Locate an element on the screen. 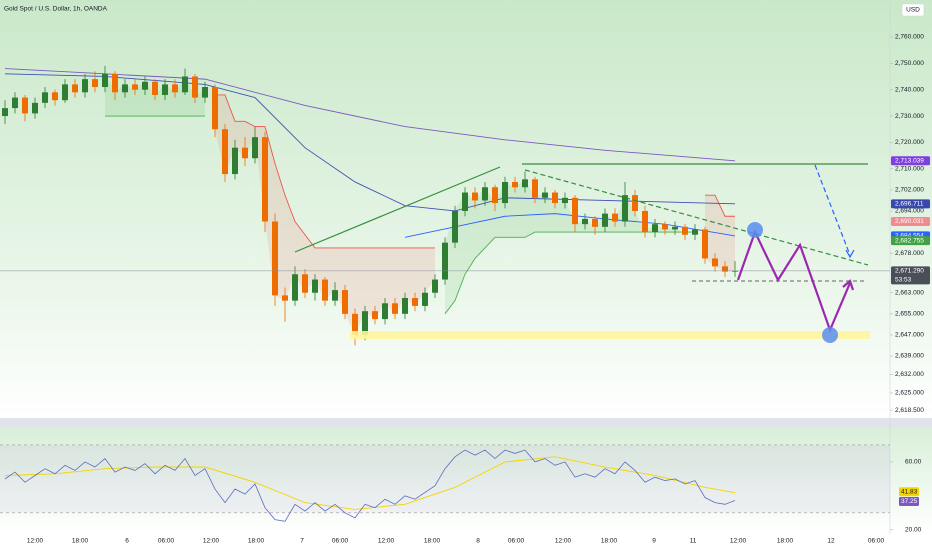 This screenshot has width=932, height=550. y-tick-label: 2,760.000 is located at coordinates (909, 37).